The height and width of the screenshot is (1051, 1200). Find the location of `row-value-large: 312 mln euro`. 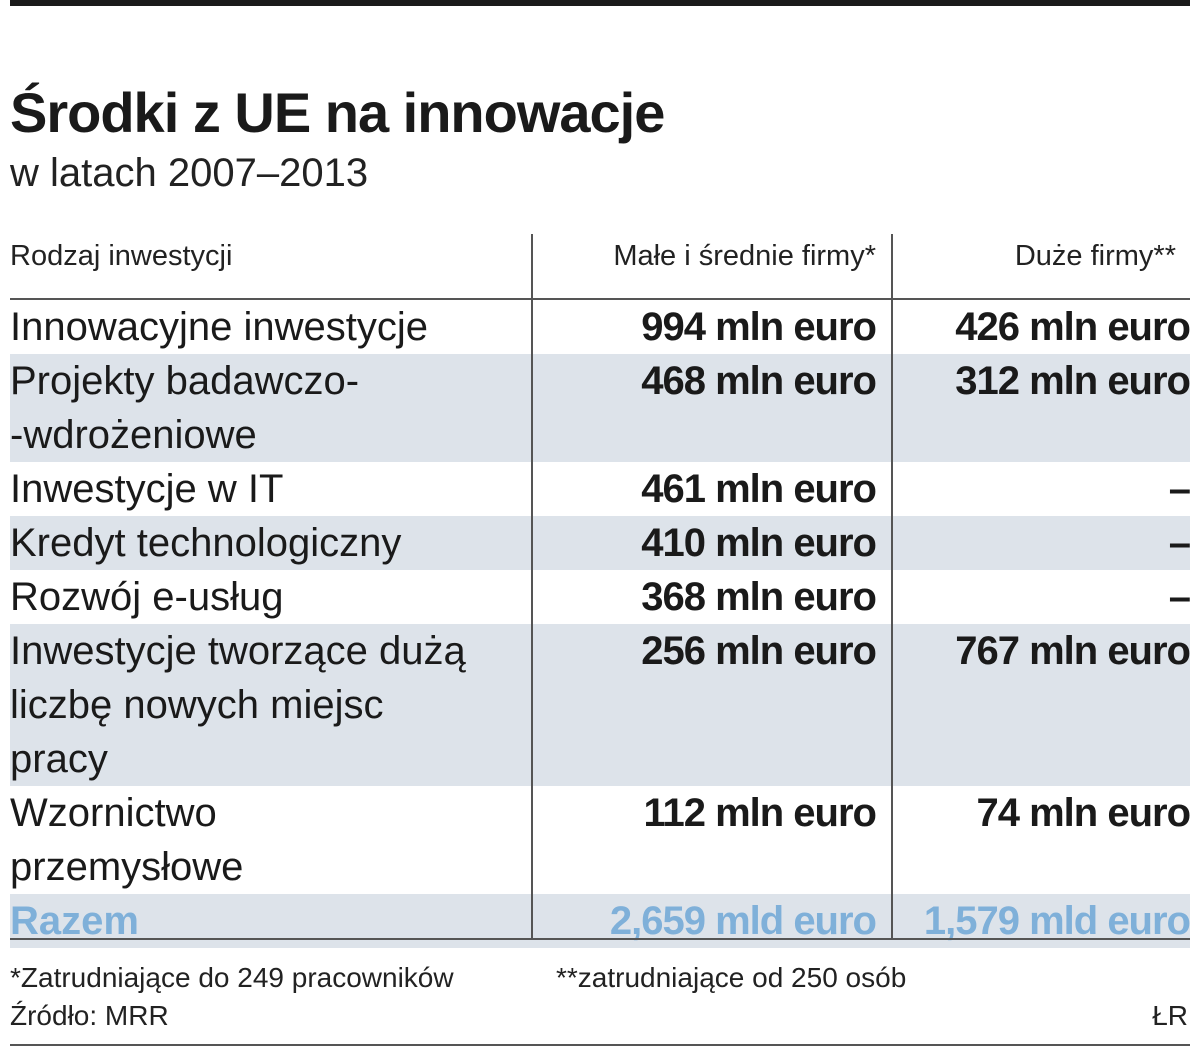

row-value-large: 312 mln euro is located at coordinates (1073, 381).